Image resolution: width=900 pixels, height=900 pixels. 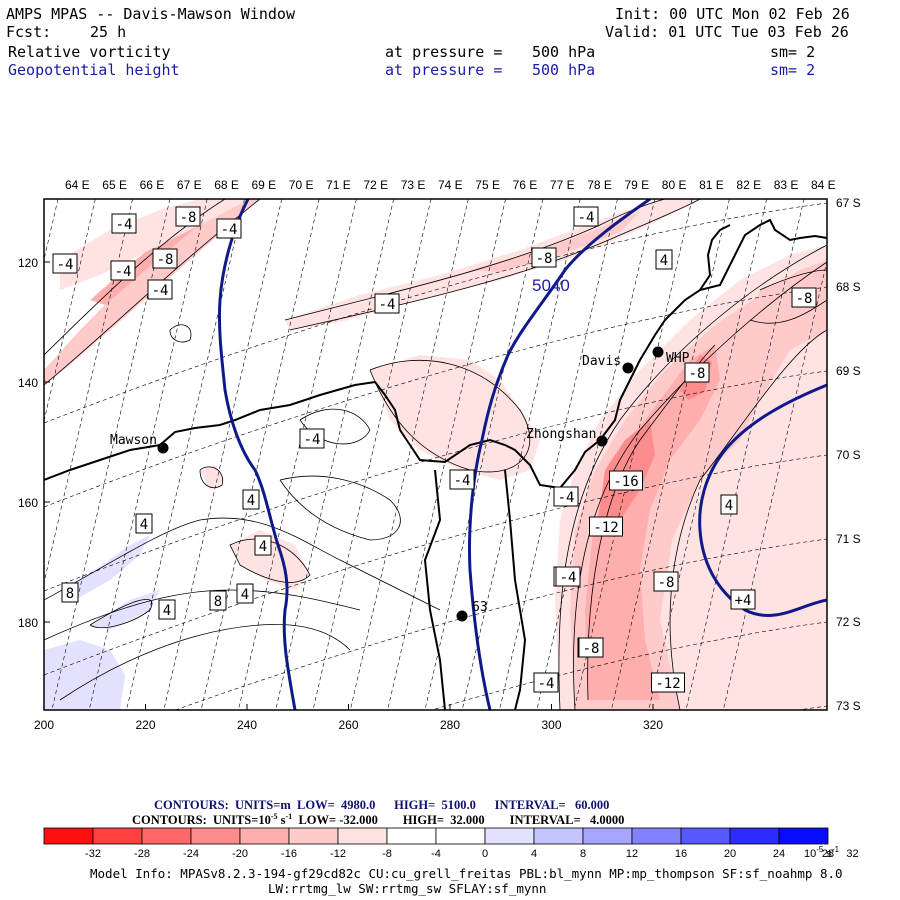 I want to click on colorbar-tick-label: 24, so click(x=779, y=854).